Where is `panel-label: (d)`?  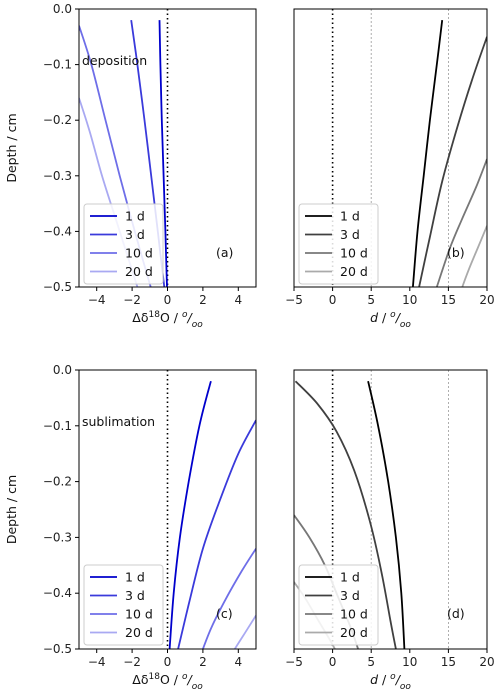
panel-label: (d) is located at coordinates (456, 613).